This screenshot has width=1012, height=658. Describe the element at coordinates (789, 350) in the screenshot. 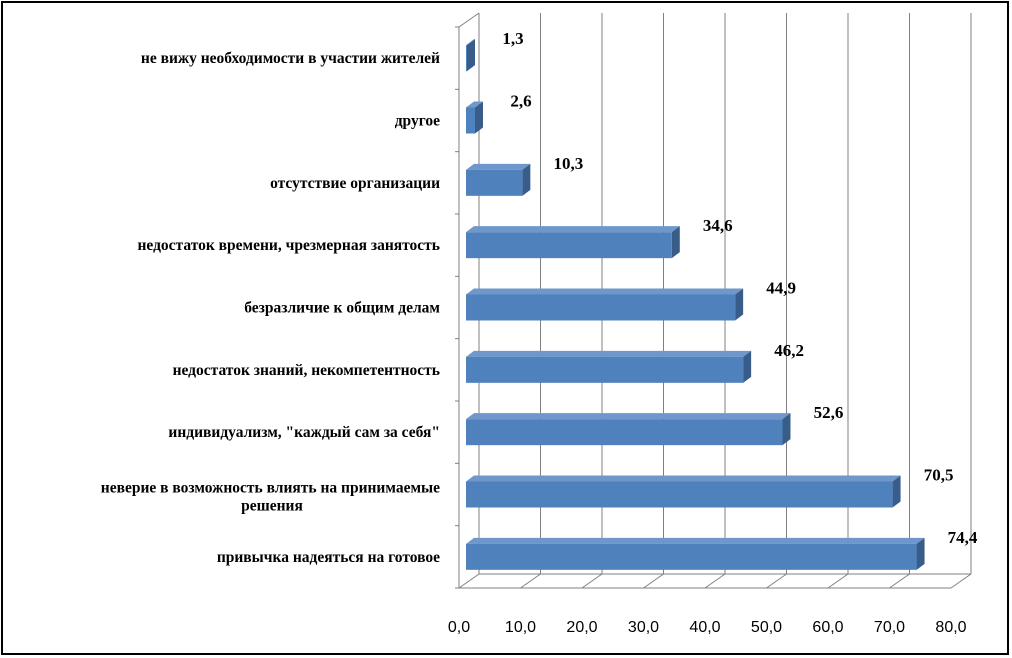

I see `data-label: 46,2` at that location.